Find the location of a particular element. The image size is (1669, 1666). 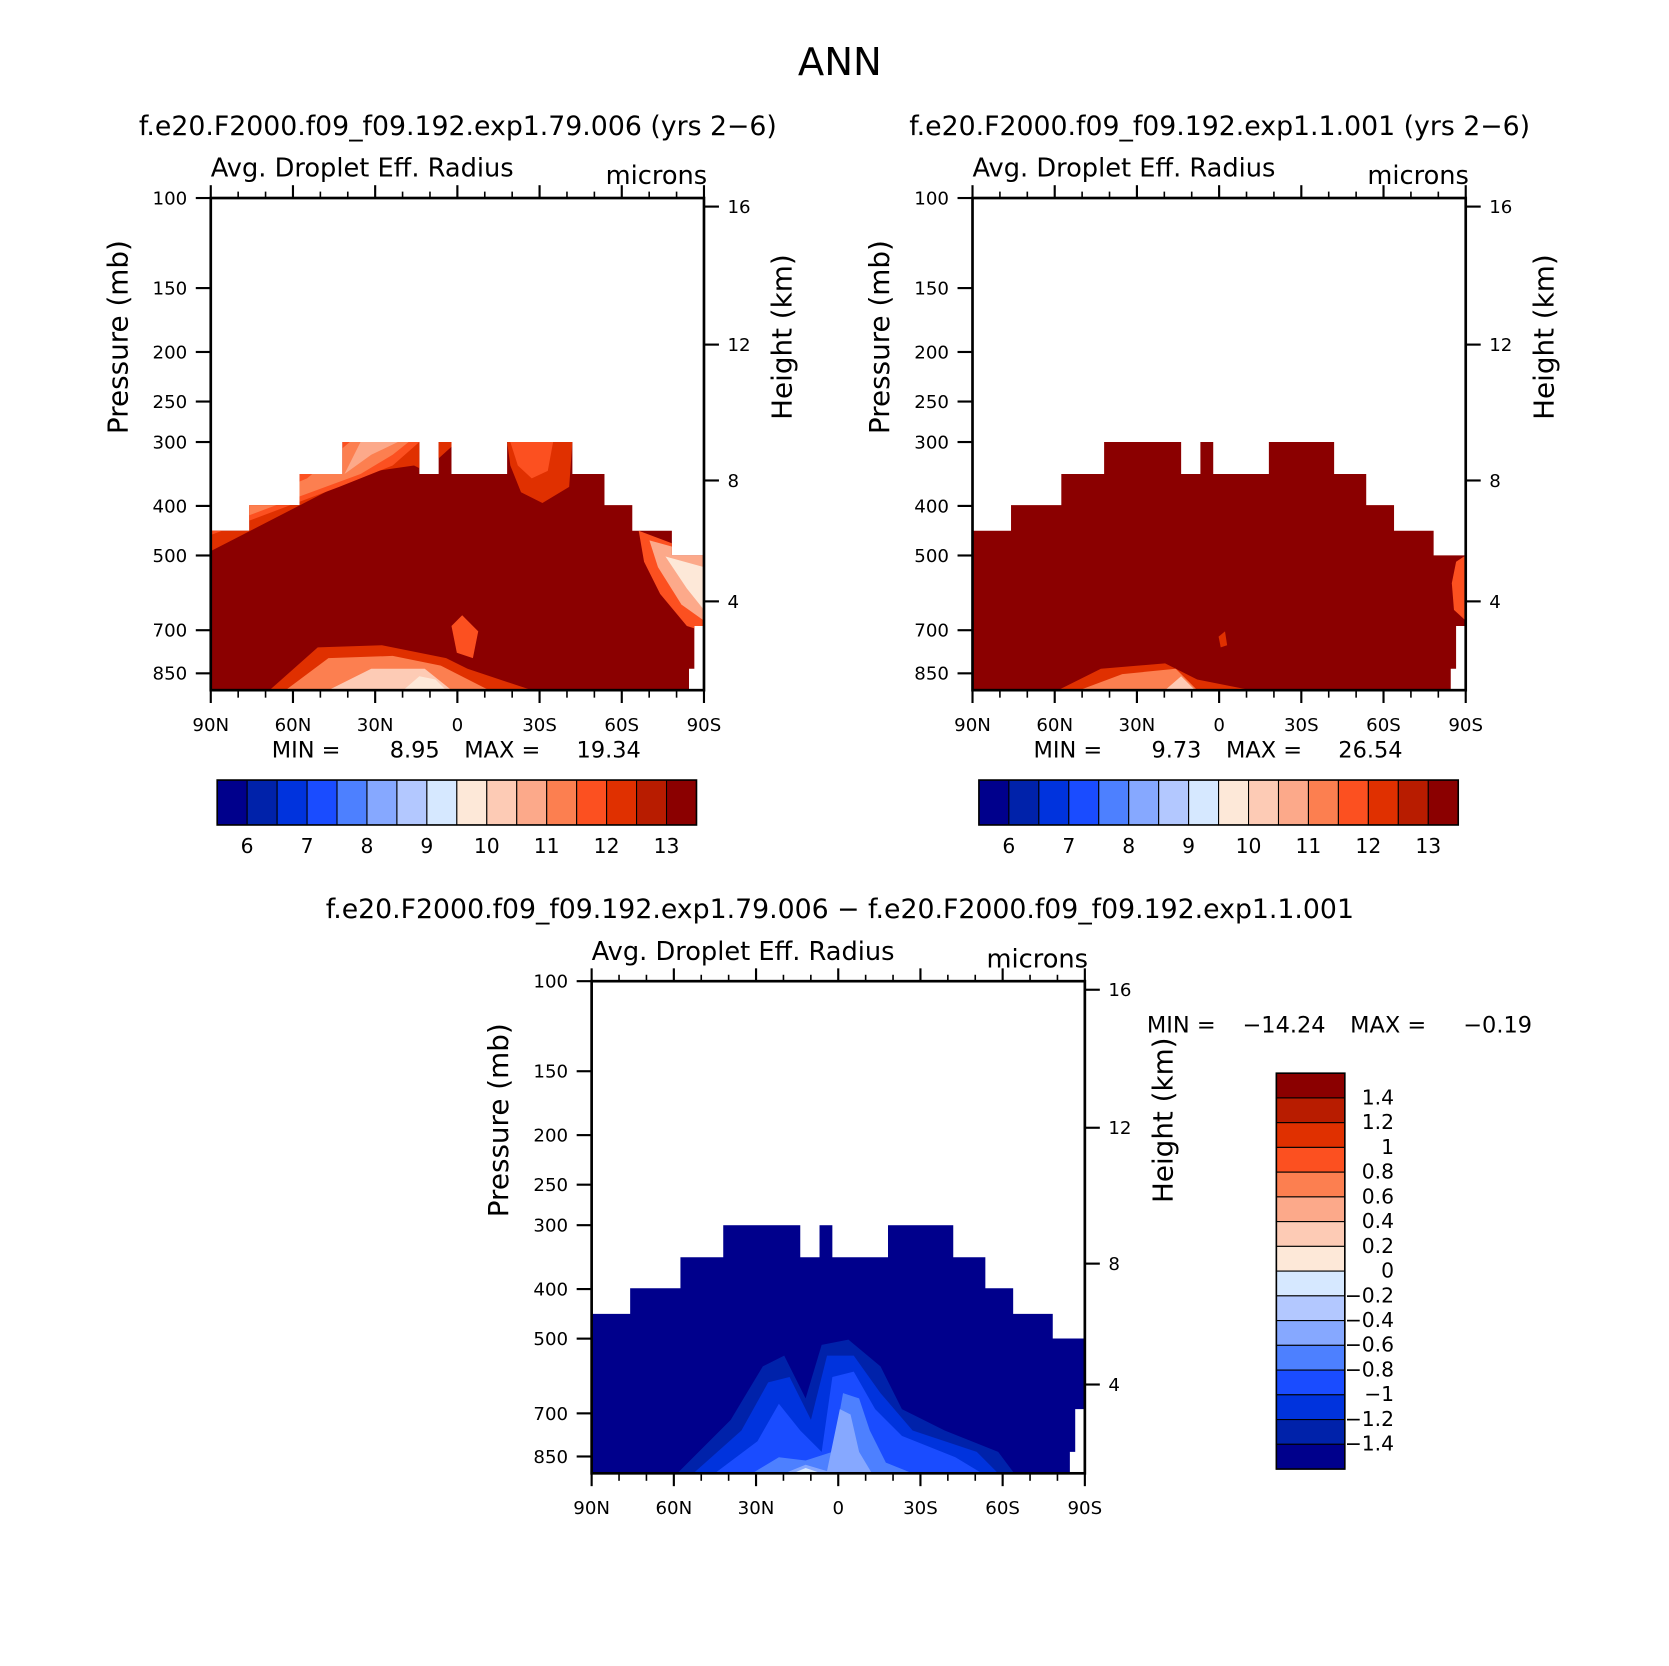

units-label: microns is located at coordinates (1038, 959).